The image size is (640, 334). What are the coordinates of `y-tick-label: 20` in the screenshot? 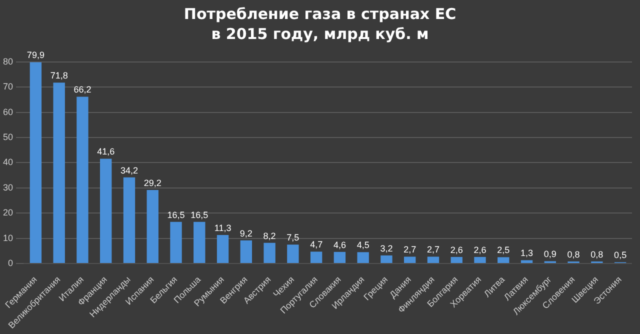 It's located at (8, 213).